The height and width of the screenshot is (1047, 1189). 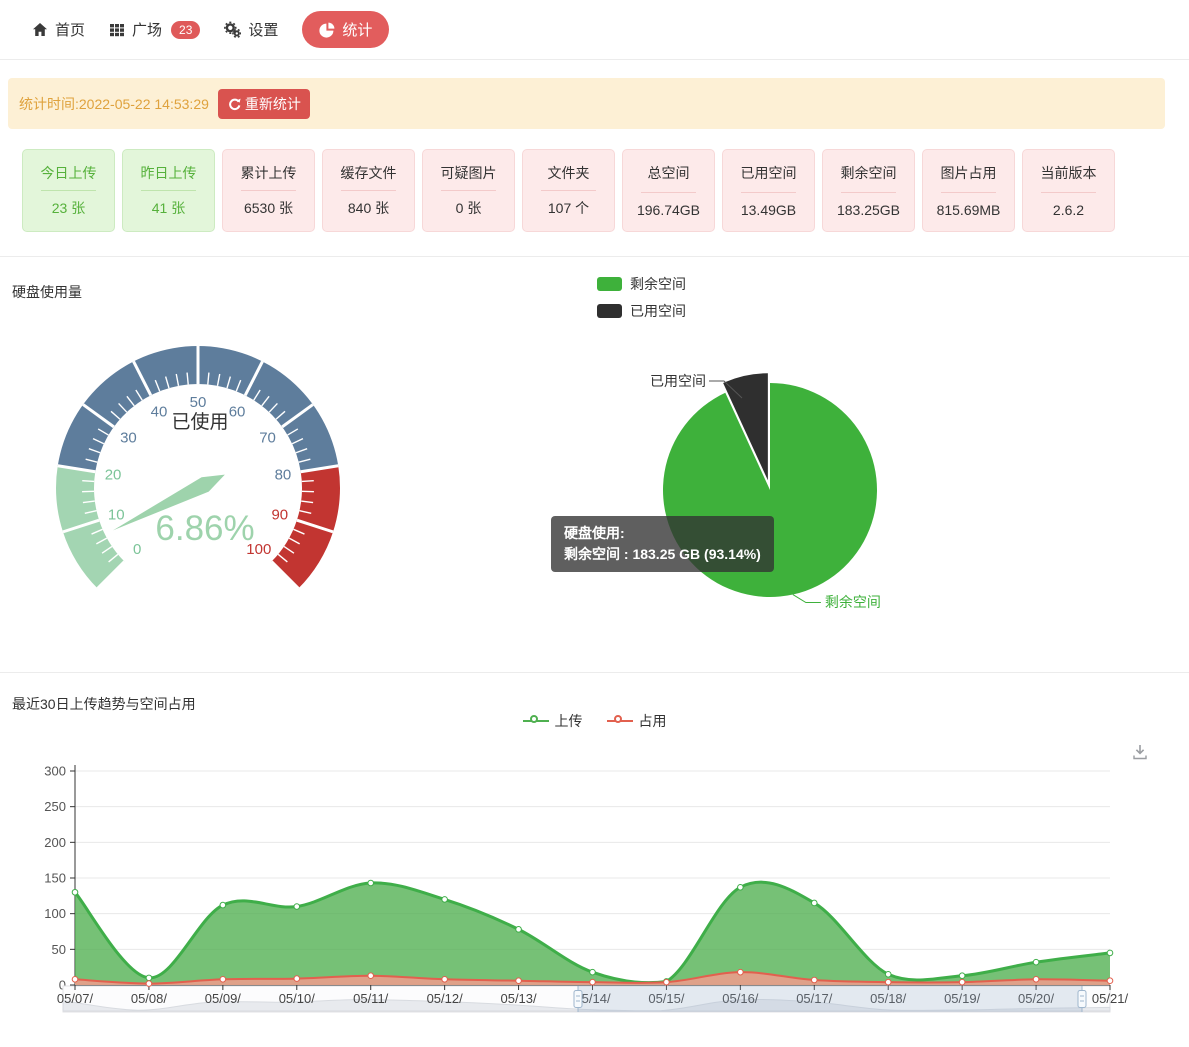 I want to click on nav-item-settings: 设置, so click(x=251, y=29).